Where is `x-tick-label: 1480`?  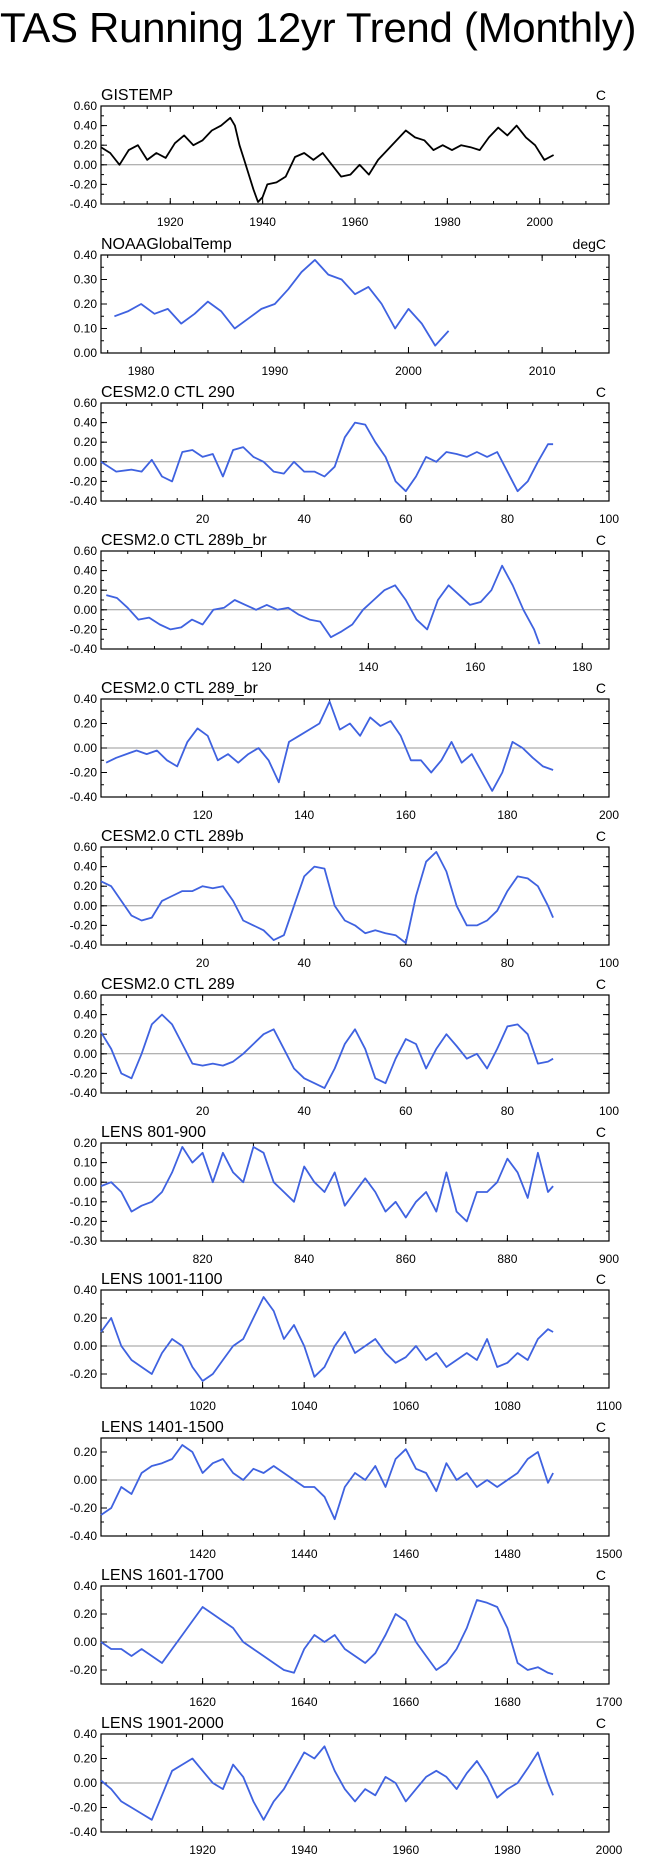
x-tick-label: 1480 is located at coordinates (507, 1554).